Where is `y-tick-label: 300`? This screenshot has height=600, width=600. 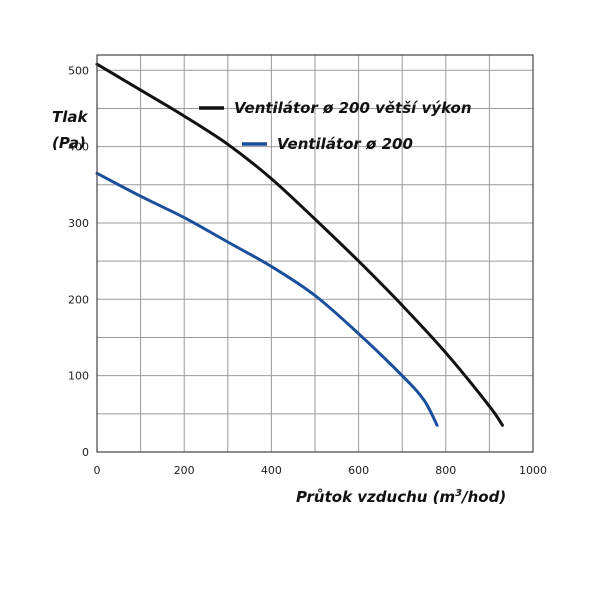 y-tick-label: 300 is located at coordinates (78, 223).